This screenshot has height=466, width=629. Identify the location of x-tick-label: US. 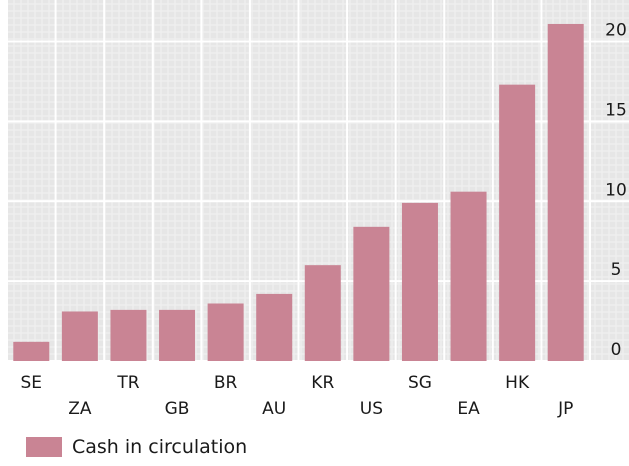
(371, 409).